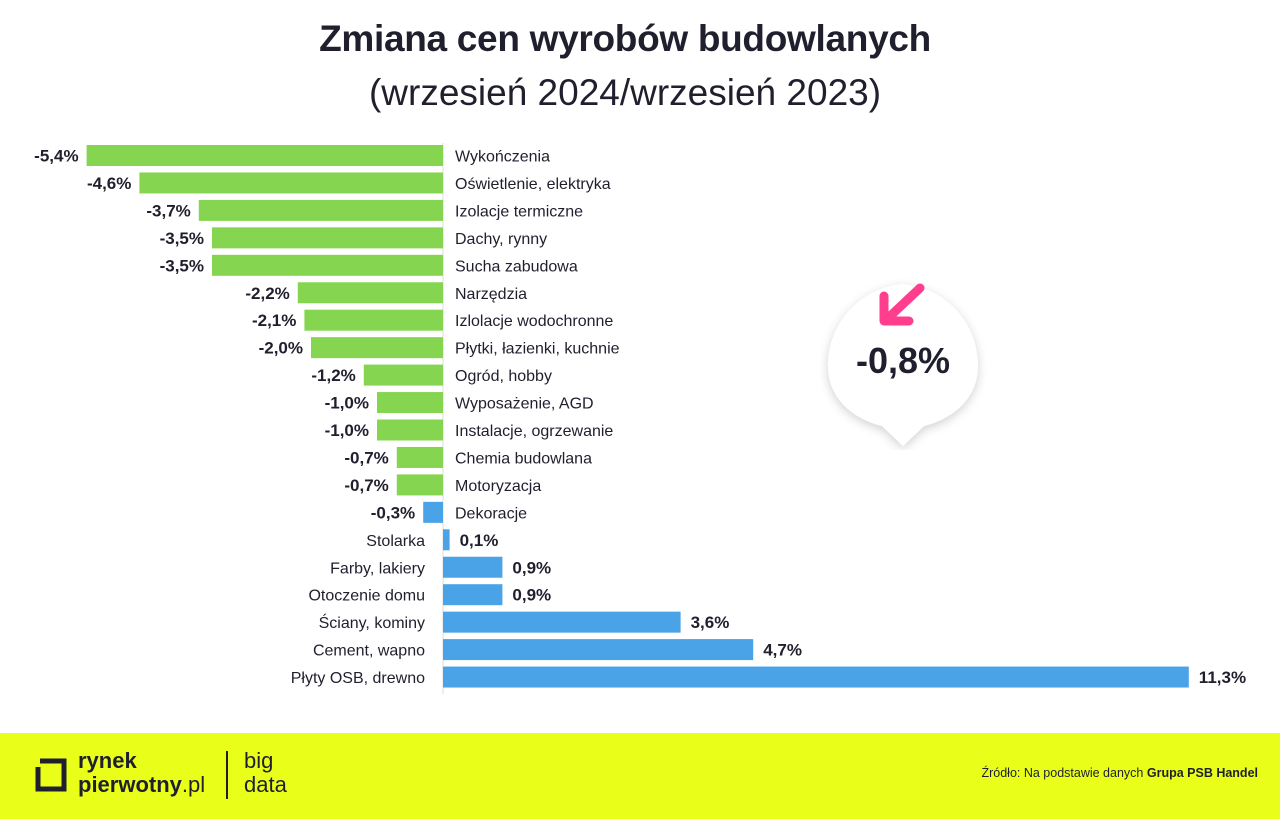 This screenshot has width=1280, height=819. What do you see at coordinates (903, 360) in the screenshot?
I see `average-value: -0,8%` at bounding box center [903, 360].